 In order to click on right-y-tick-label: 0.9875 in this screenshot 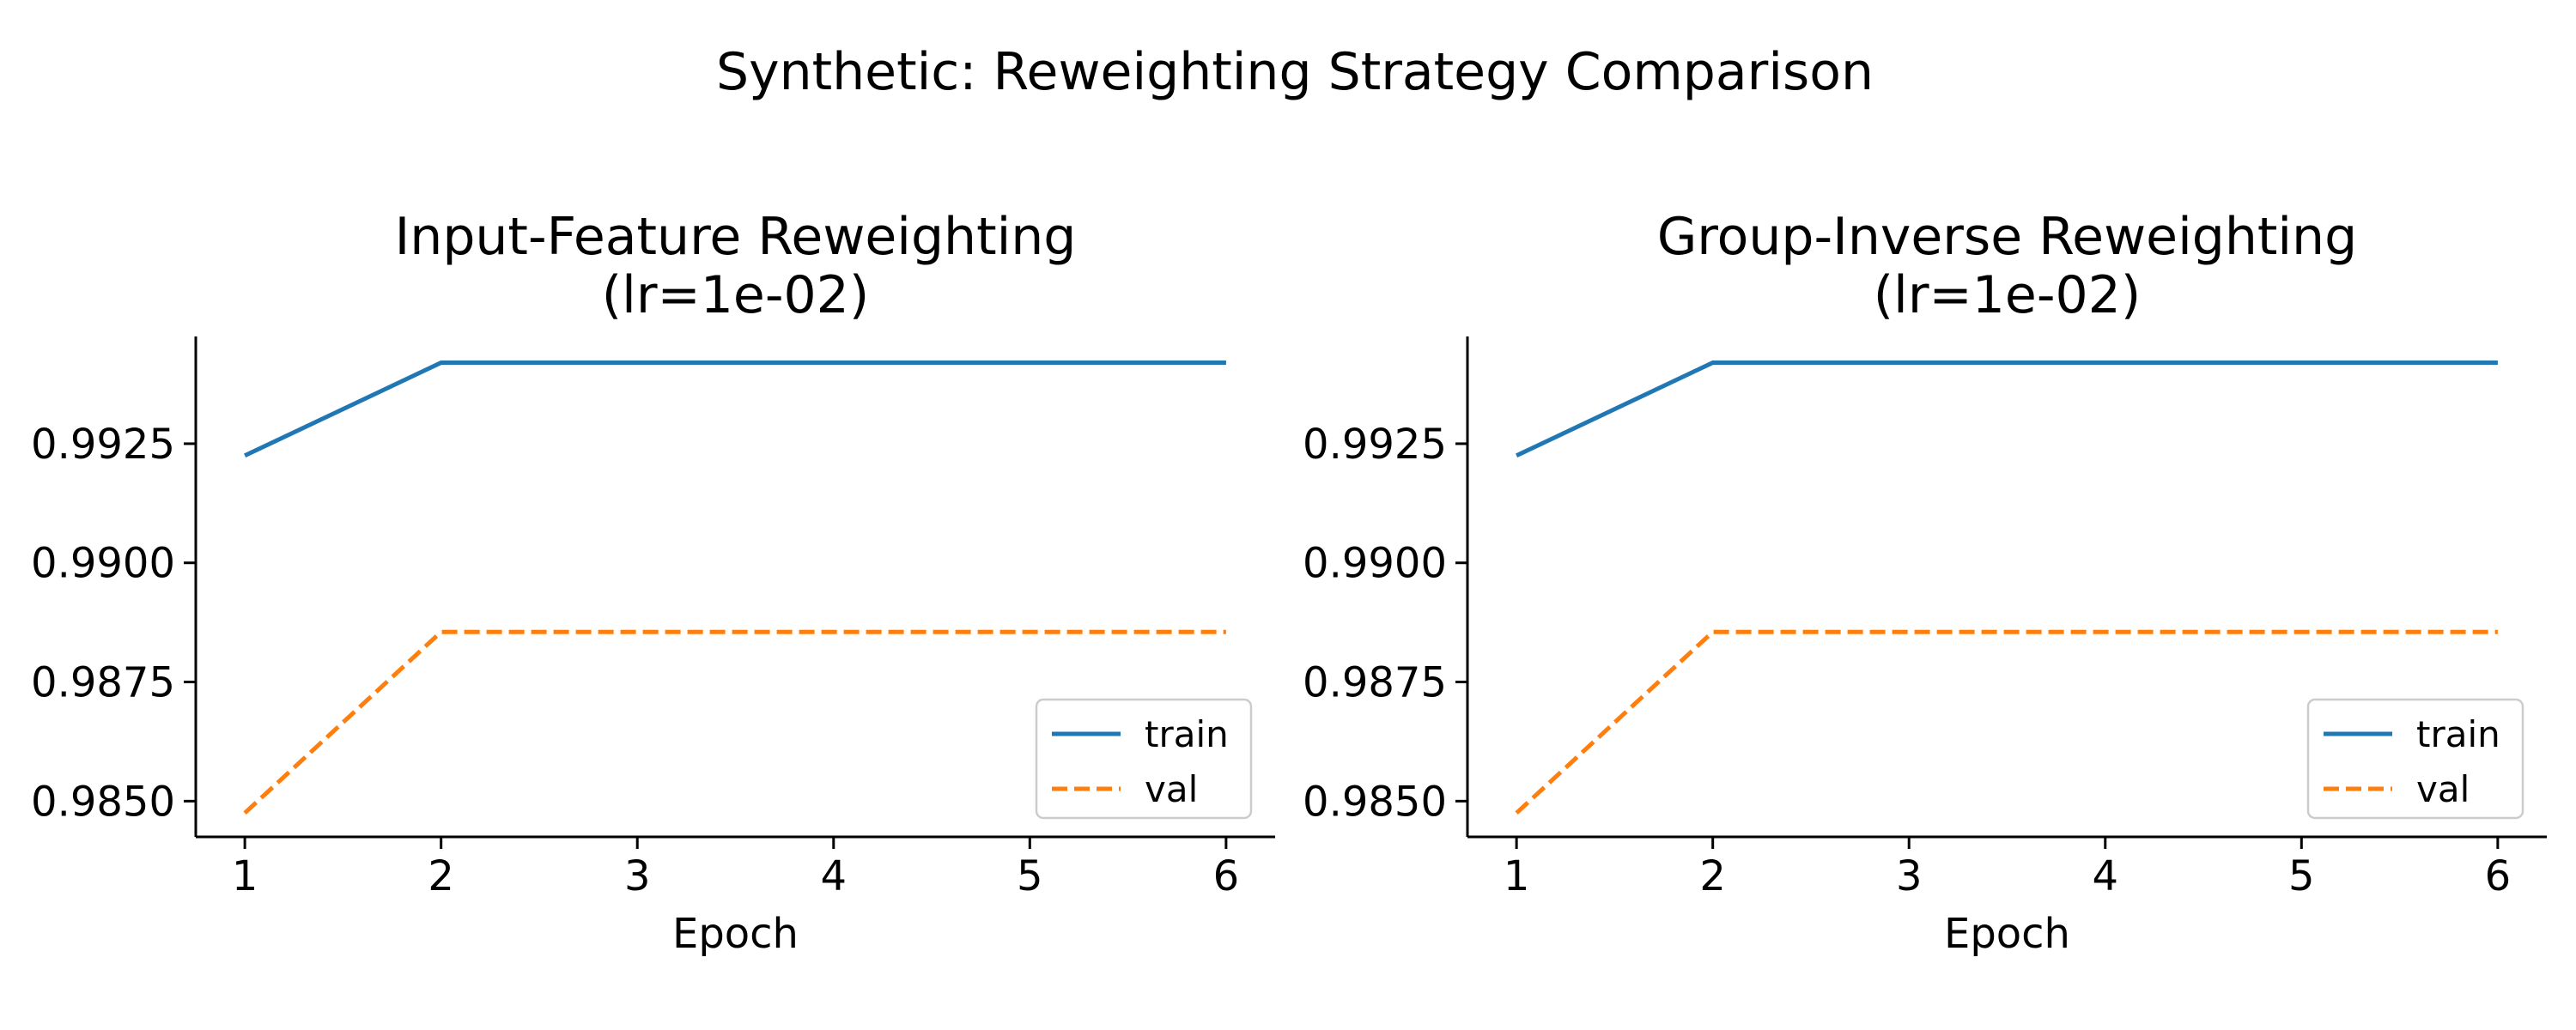, I will do `click(1375, 683)`.